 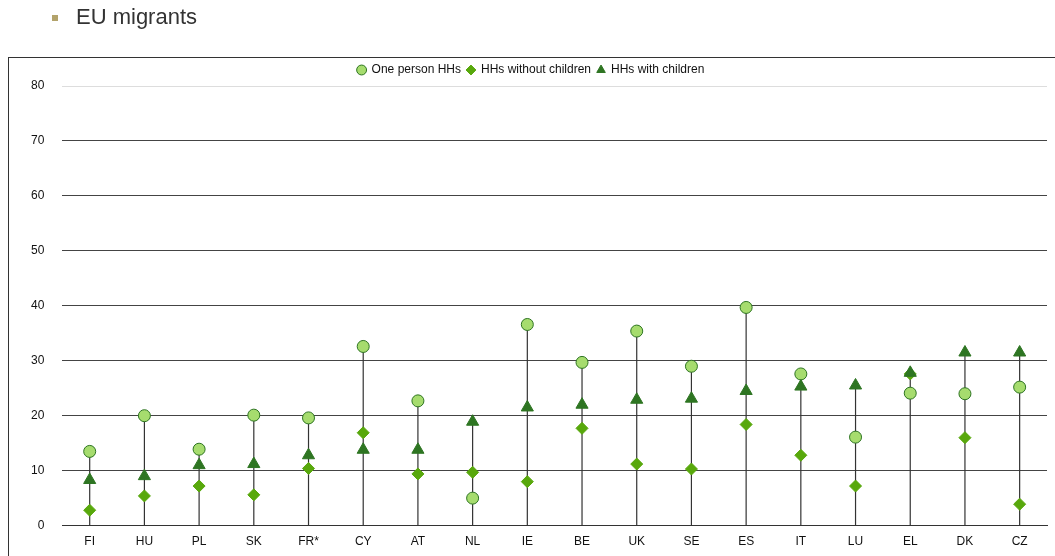 What do you see at coordinates (691, 541) in the screenshot?
I see `x-tick-label: SE` at bounding box center [691, 541].